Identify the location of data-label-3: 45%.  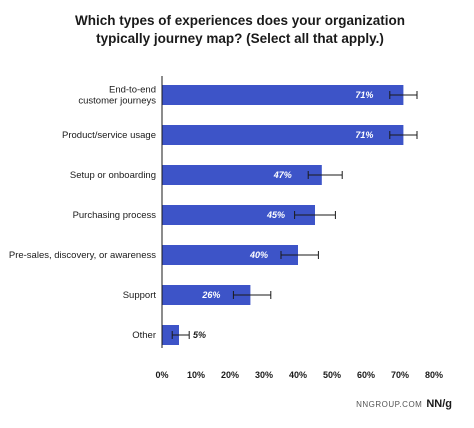
(275, 215).